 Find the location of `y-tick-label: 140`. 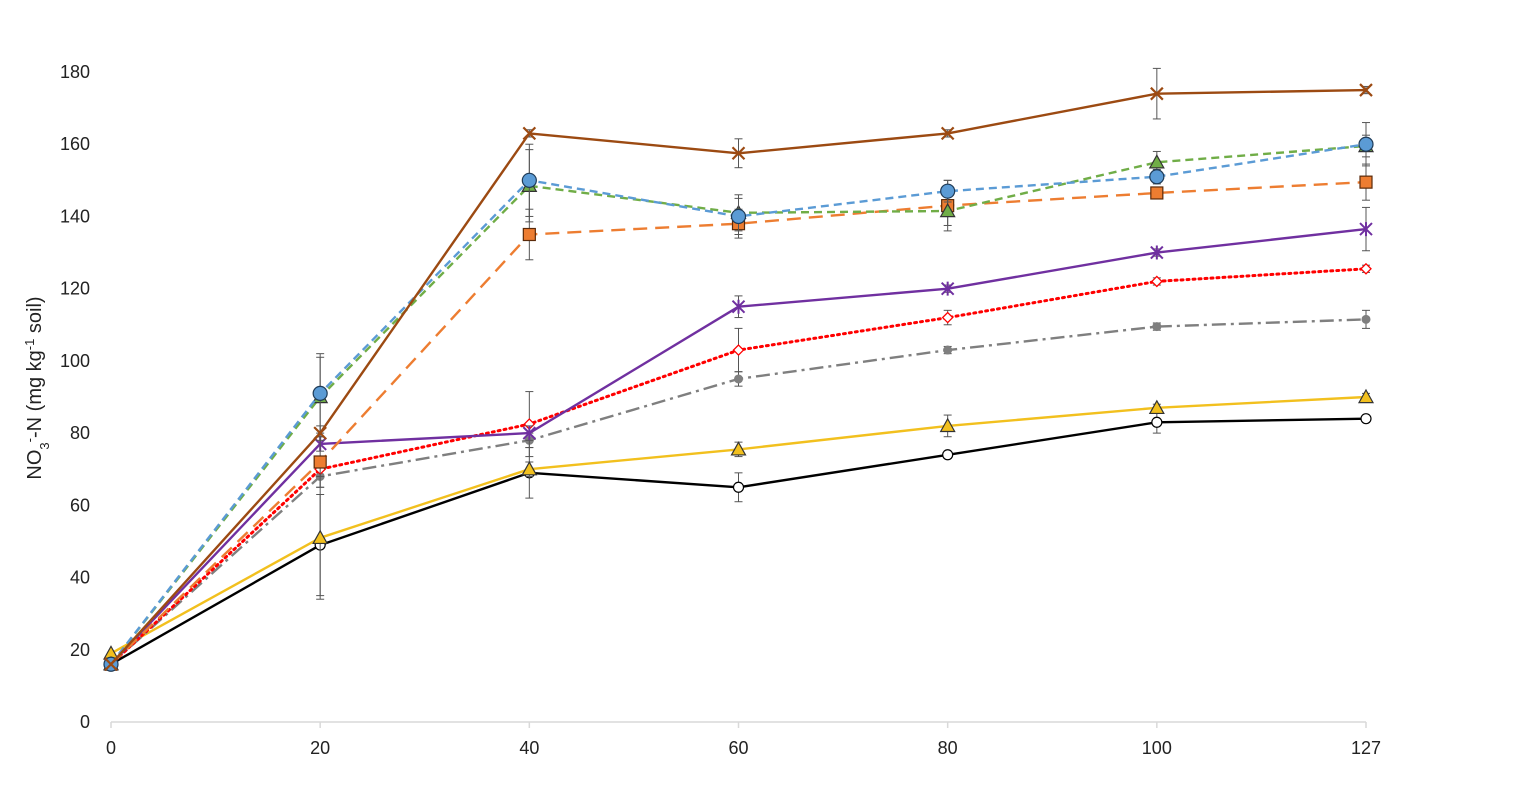

y-tick-label: 140 is located at coordinates (75, 216).